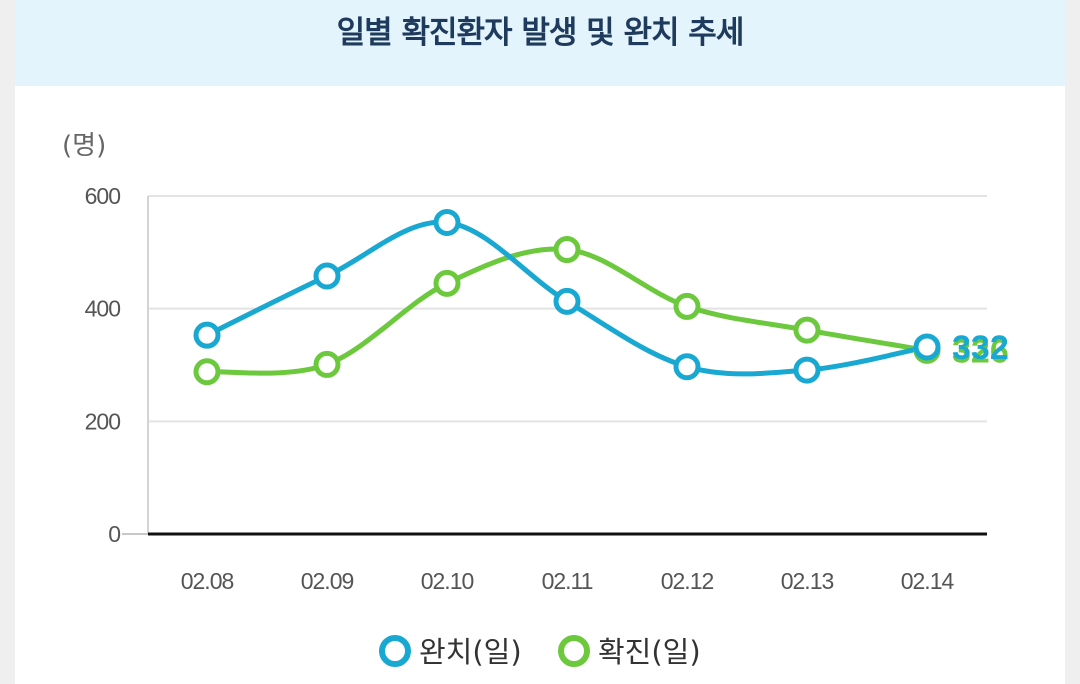 This screenshot has width=1080, height=684. What do you see at coordinates (540, 32) in the screenshot?
I see `chart-title: 일별 확진환자 발생 및 완치 추세` at bounding box center [540, 32].